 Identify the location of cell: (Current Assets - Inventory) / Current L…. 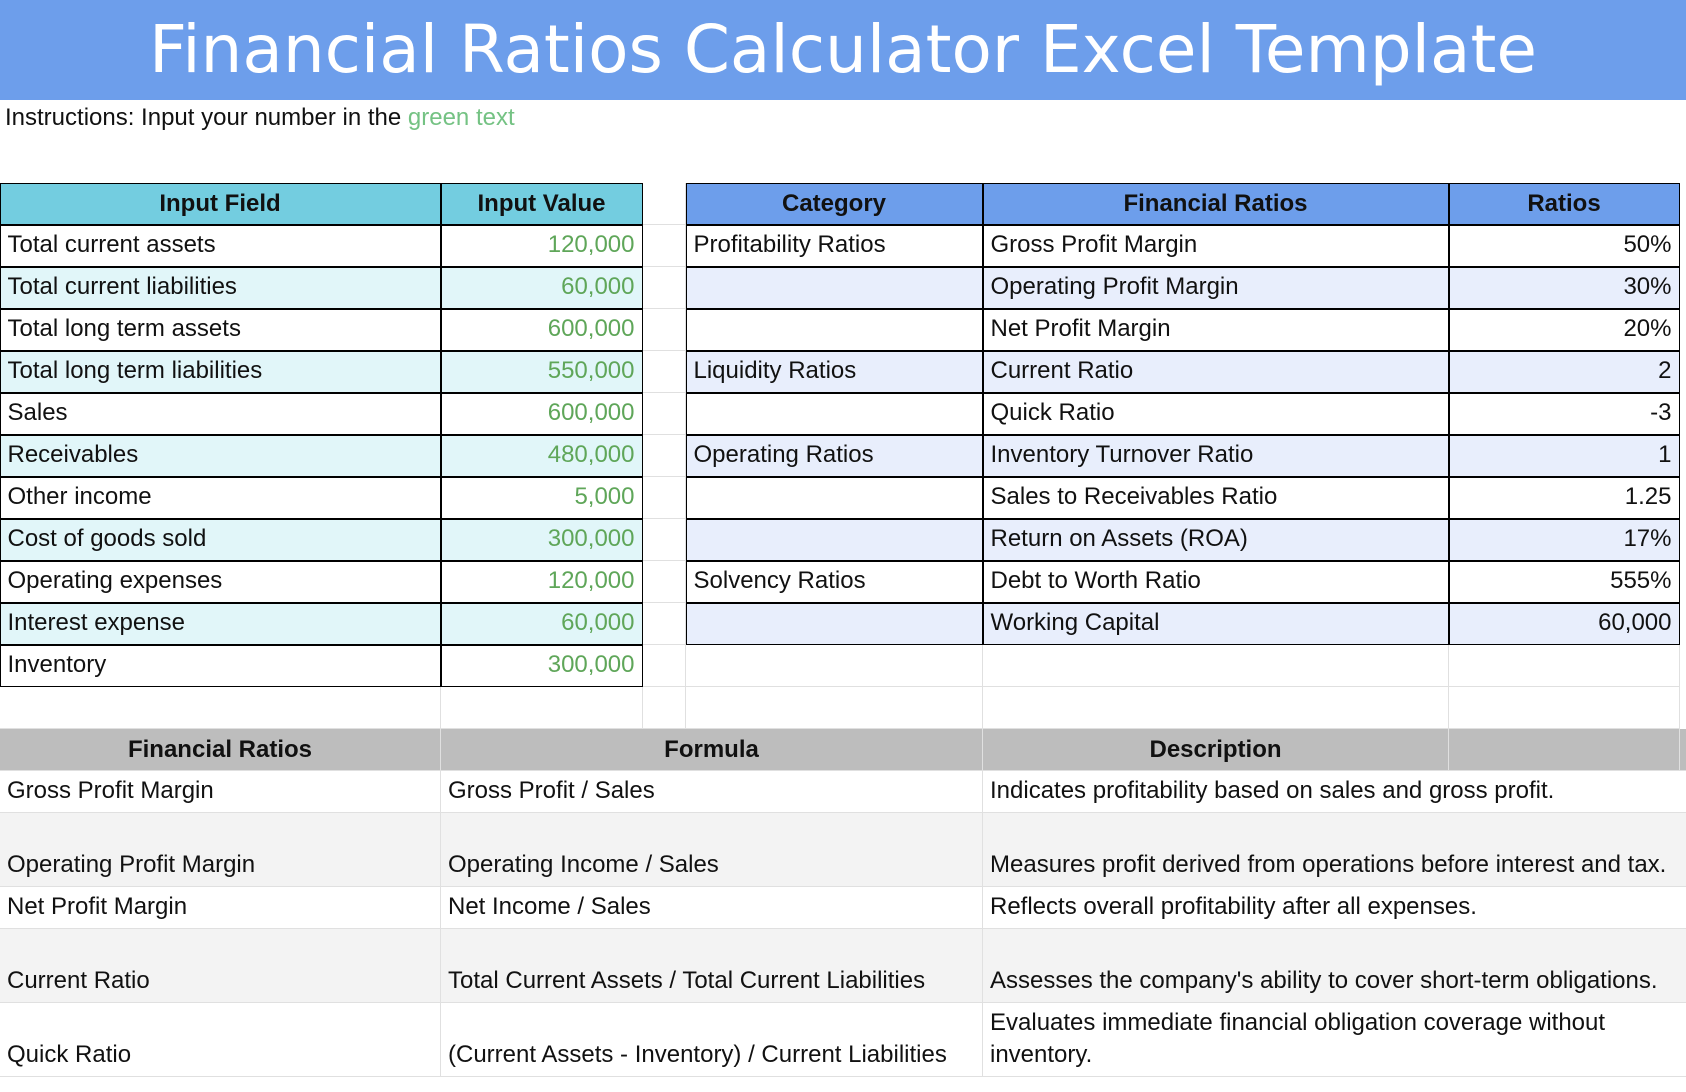
(712, 1040).